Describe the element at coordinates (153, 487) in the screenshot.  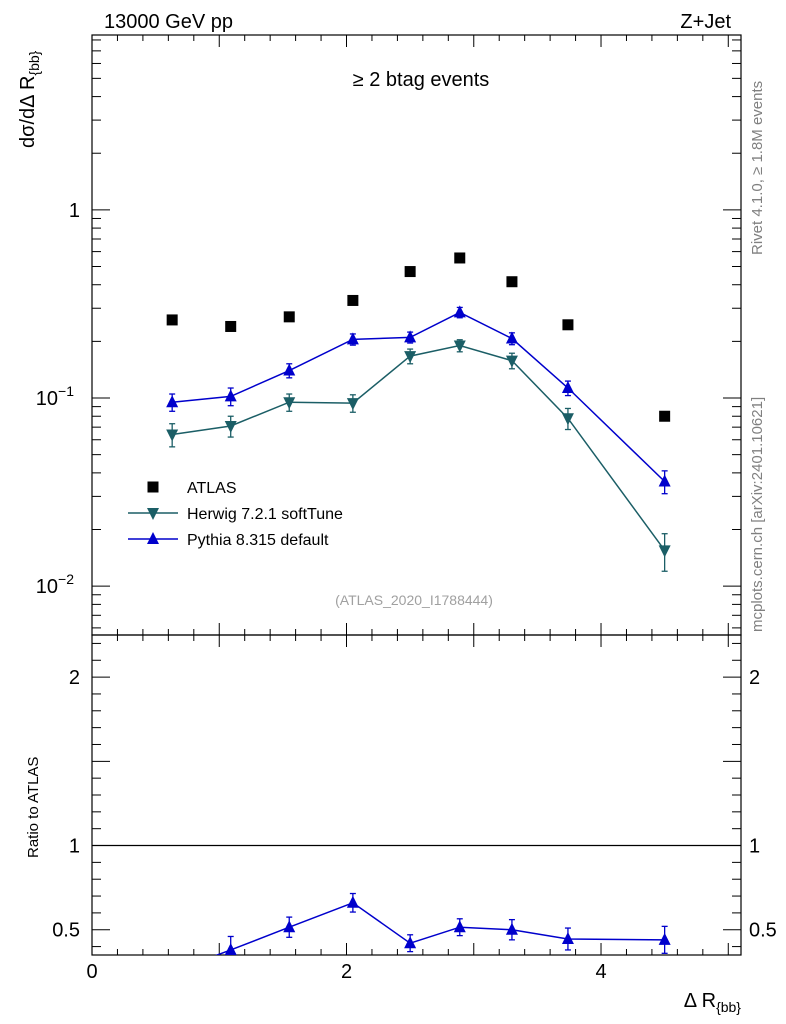
I see `legend-marker-atlas` at that location.